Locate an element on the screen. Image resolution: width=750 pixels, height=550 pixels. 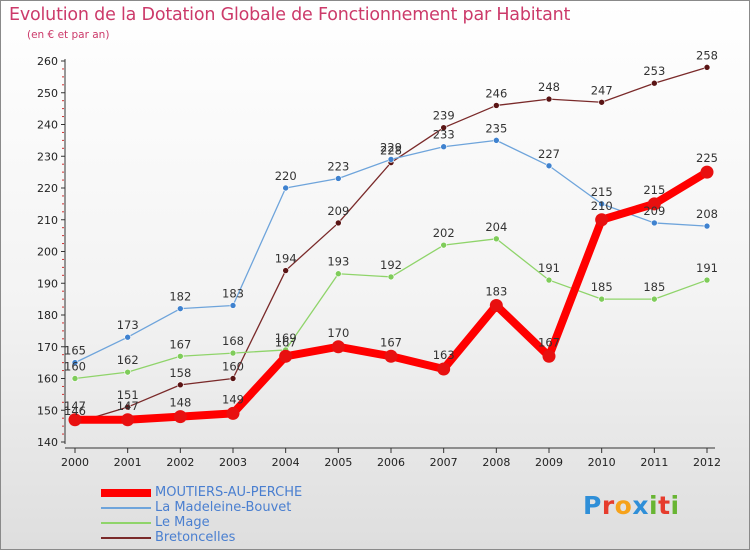
data-label: 225 is located at coordinates (707, 158).